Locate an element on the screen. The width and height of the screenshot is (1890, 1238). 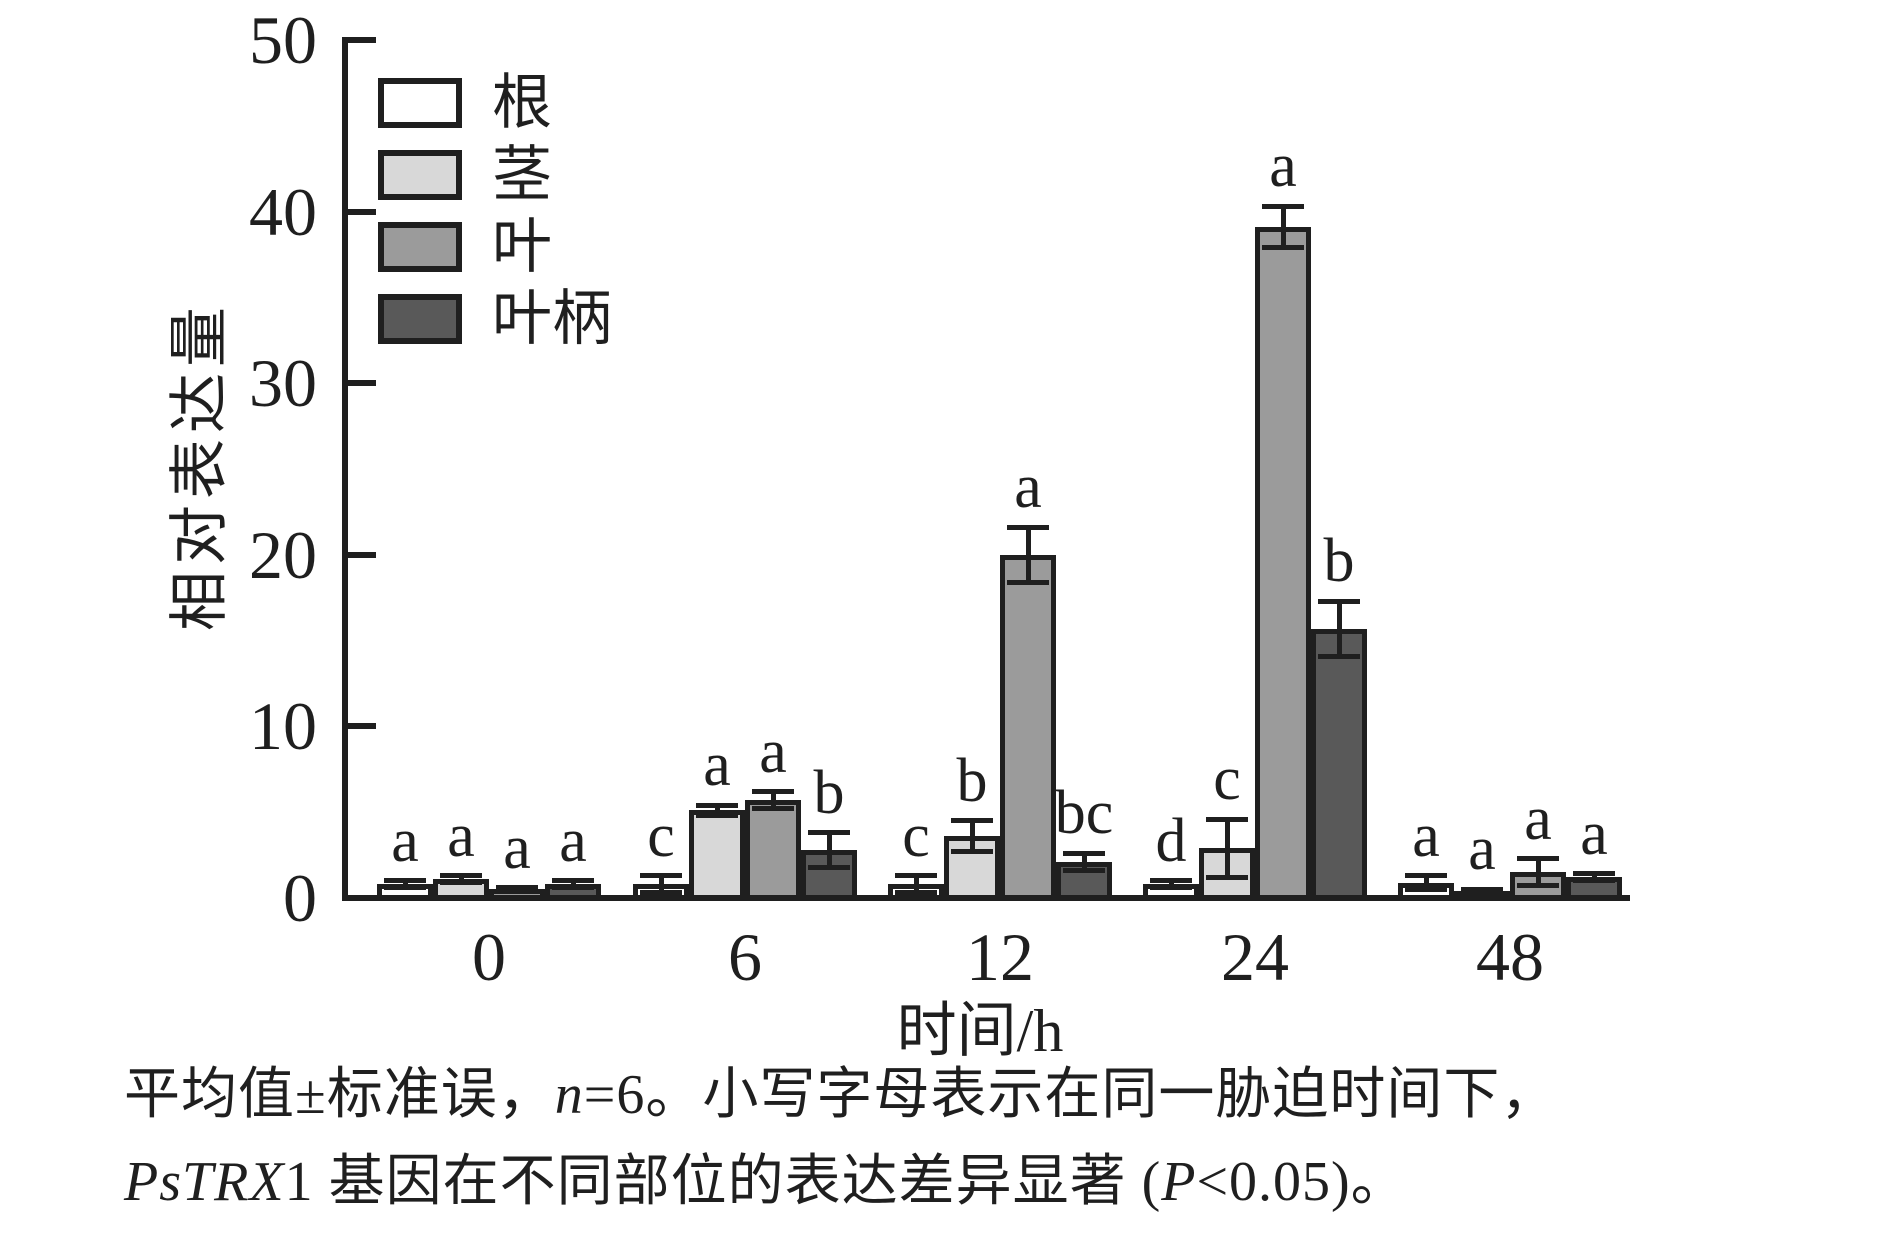
y-tick-label: 0 is located at coordinates (300, 898).